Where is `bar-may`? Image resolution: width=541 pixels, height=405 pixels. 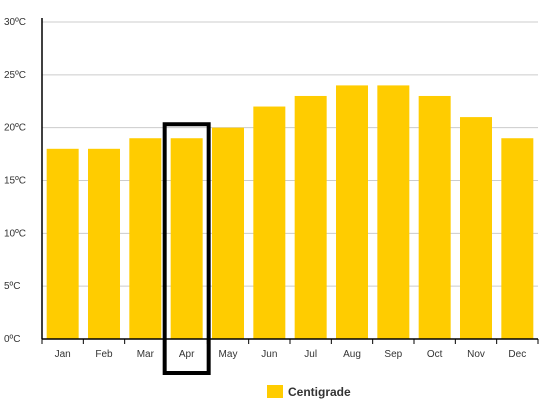 bar-may is located at coordinates (228, 233).